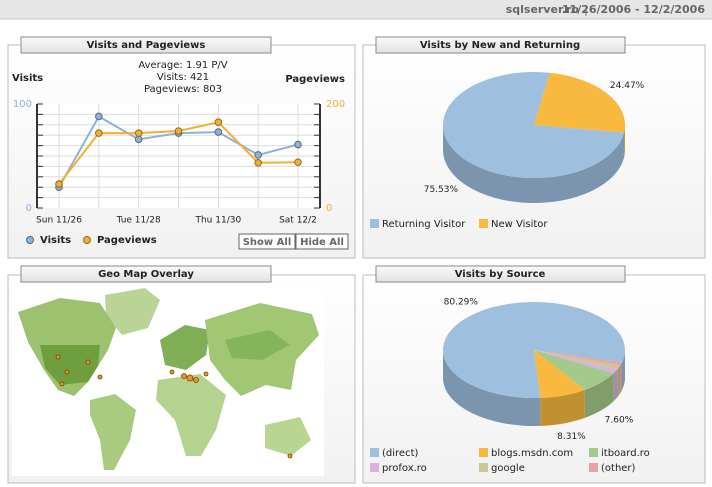  I want to click on legend-label: (other), so click(618, 468).